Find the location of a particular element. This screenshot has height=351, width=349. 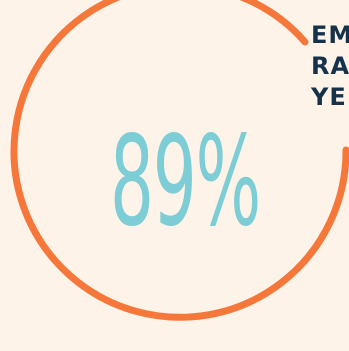

caption-line: RA is located at coordinates (330, 66).